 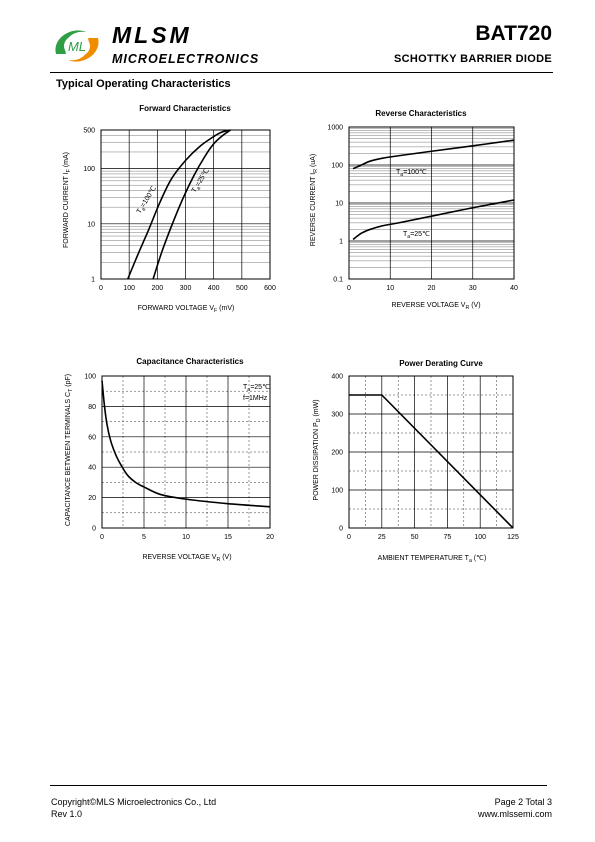 What do you see at coordinates (337, 377) in the screenshot?
I see `derating-y-tick-label: 400` at bounding box center [337, 377].